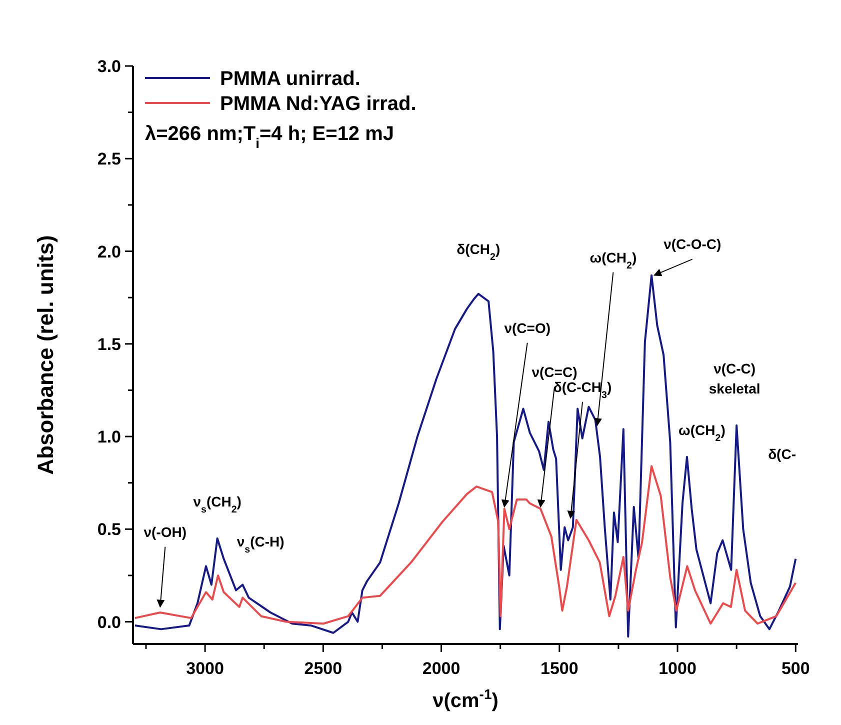  I want to click on annotation: ν(C=C), so click(555, 372).